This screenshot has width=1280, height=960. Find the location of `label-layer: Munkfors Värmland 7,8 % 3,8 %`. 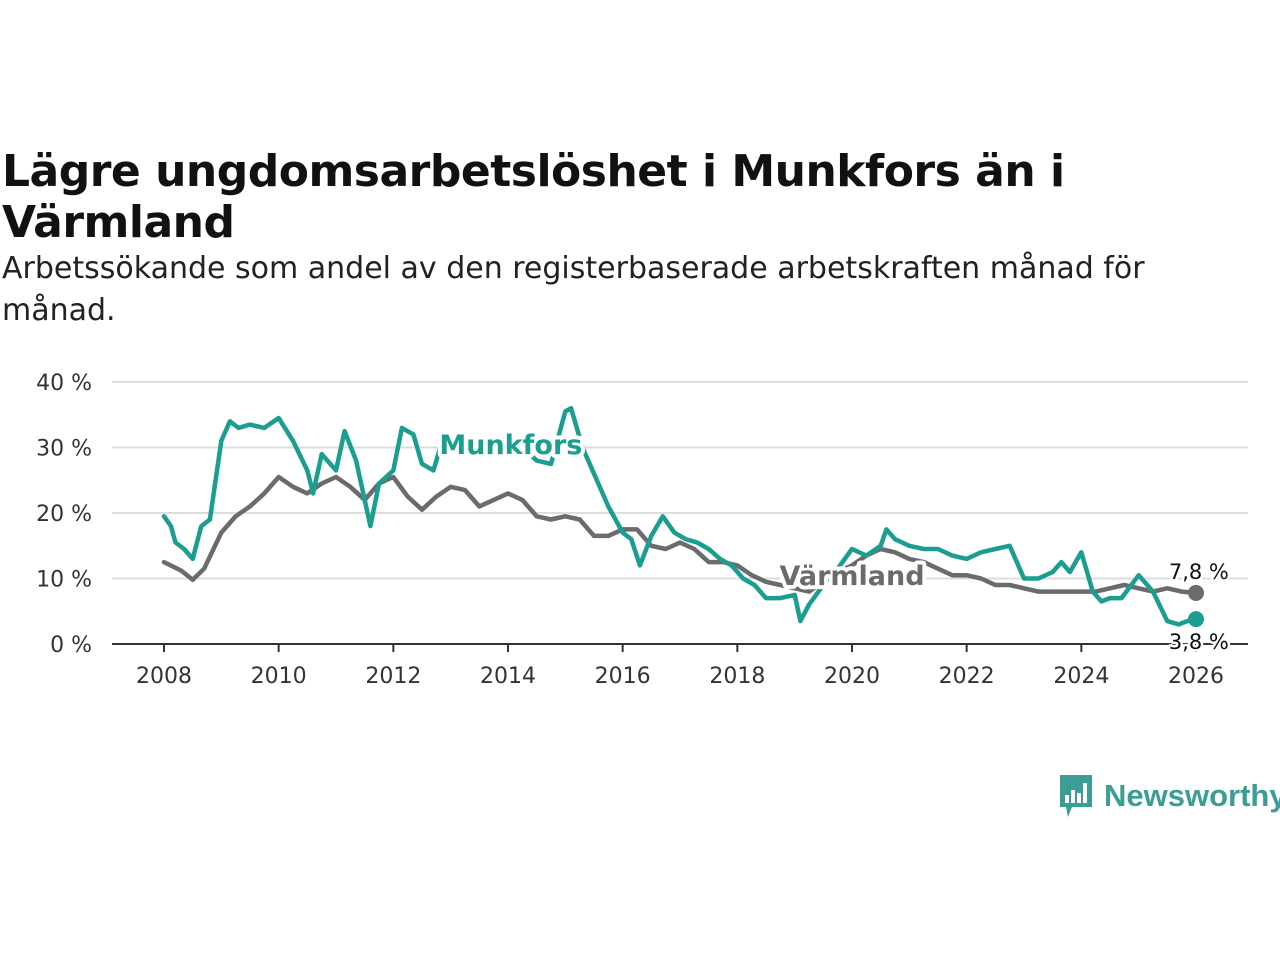

label-layer: Munkfors Värmland 7,8 % 3,8 % is located at coordinates (833, 541).